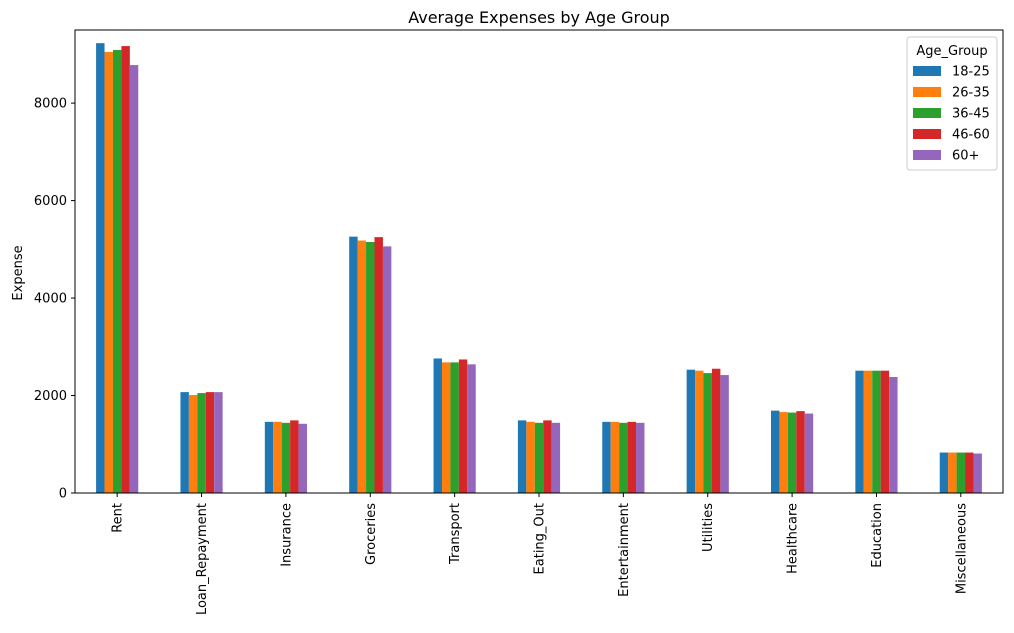  I want to click on y-tick-label: 4000, so click(50, 299).